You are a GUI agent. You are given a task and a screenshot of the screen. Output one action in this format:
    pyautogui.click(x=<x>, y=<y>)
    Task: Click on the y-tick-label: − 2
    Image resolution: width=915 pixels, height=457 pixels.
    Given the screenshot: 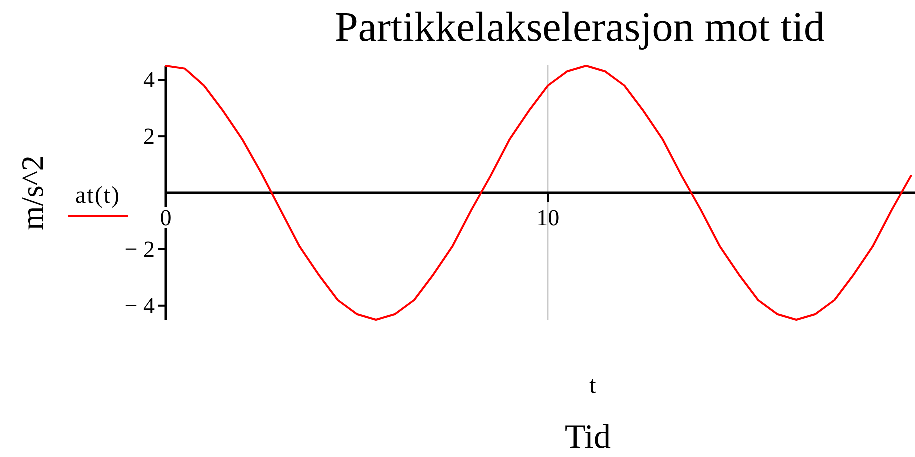 What is the action you would take?
    pyautogui.click(x=139, y=249)
    